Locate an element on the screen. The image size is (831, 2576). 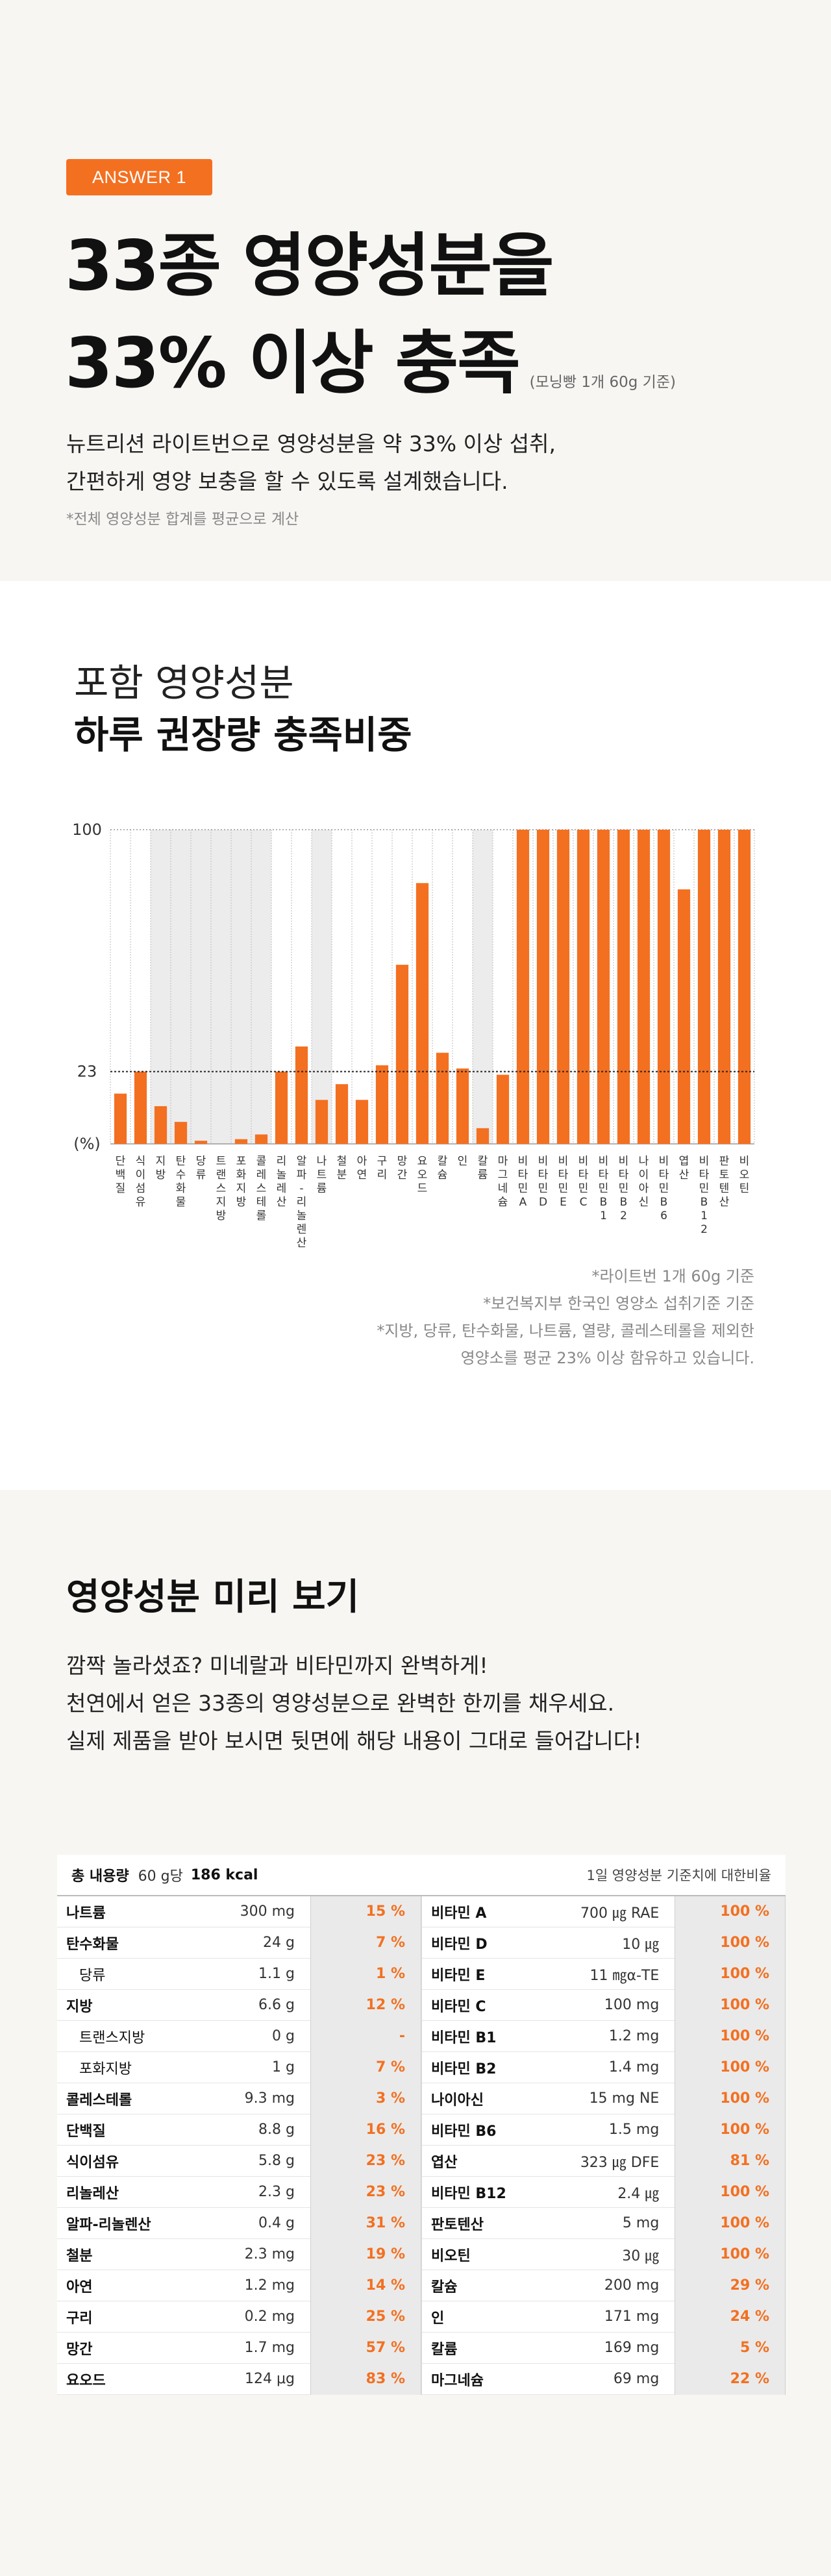
nutrient-name: 식이섬유 is located at coordinates (92, 2162).